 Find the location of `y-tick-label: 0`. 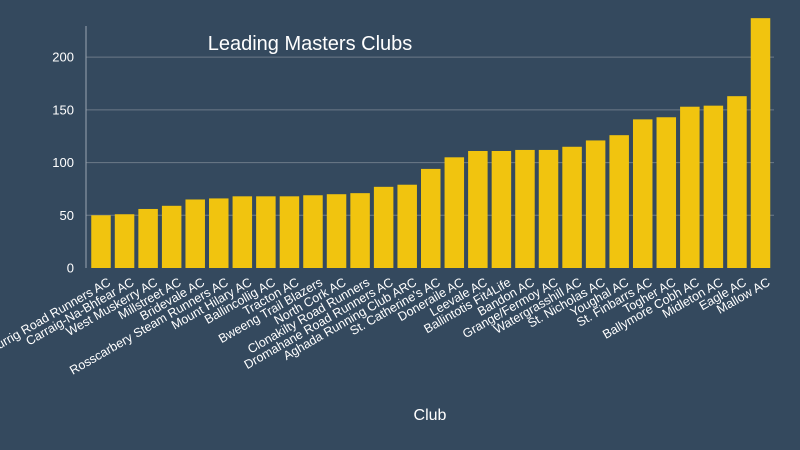

y-tick-label: 0 is located at coordinates (70, 268).